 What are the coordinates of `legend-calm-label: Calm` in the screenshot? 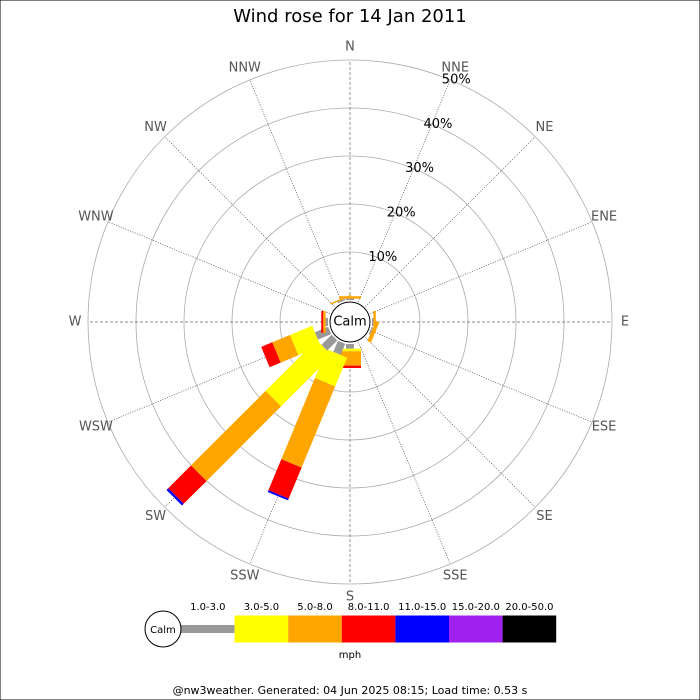 It's located at (163, 630).